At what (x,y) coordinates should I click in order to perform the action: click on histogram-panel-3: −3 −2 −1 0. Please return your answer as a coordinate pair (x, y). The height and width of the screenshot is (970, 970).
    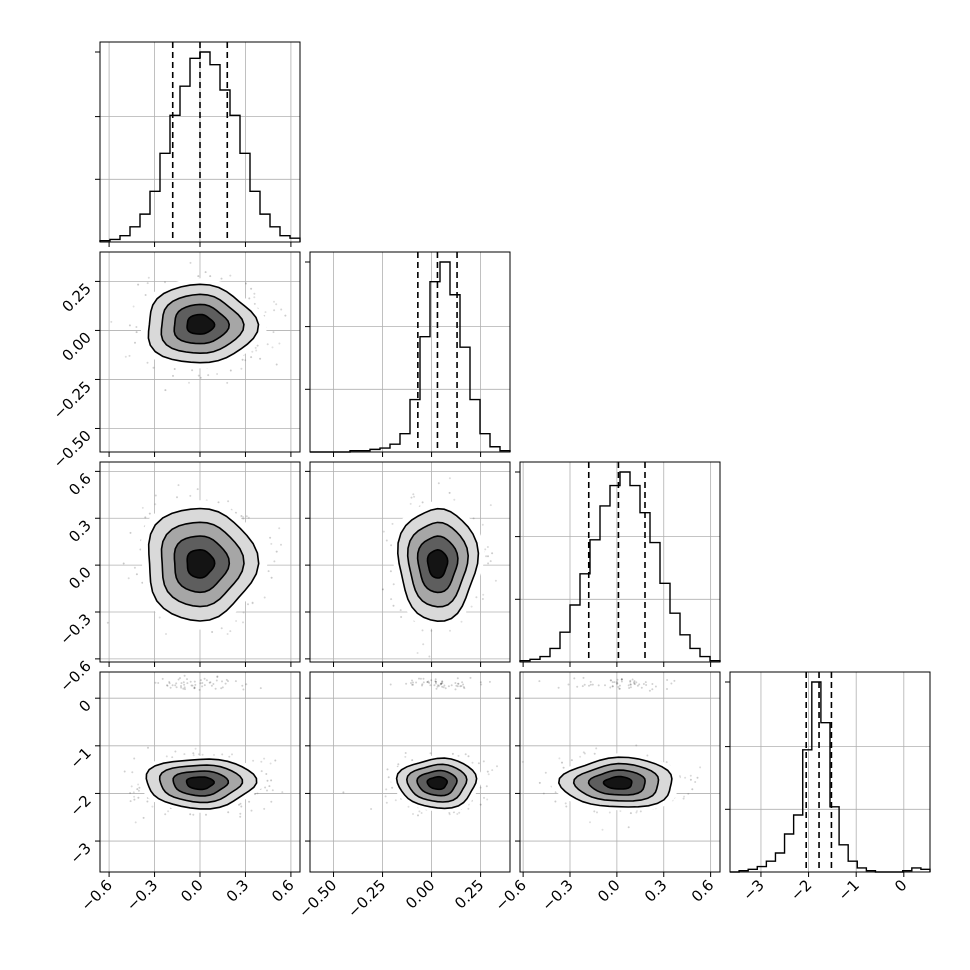
    Looking at the image, I should click on (828, 787).